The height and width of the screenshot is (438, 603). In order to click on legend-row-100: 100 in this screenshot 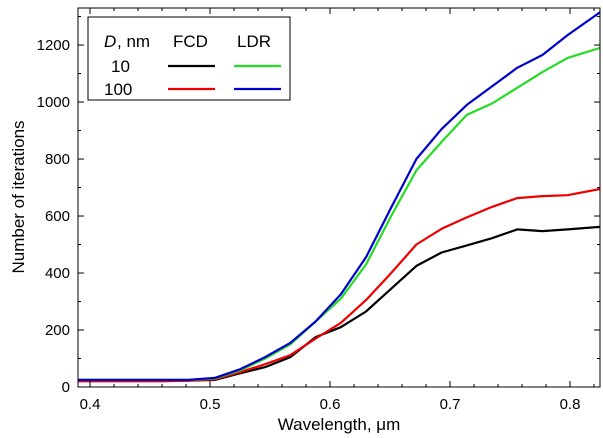, I will do `click(118, 89)`.